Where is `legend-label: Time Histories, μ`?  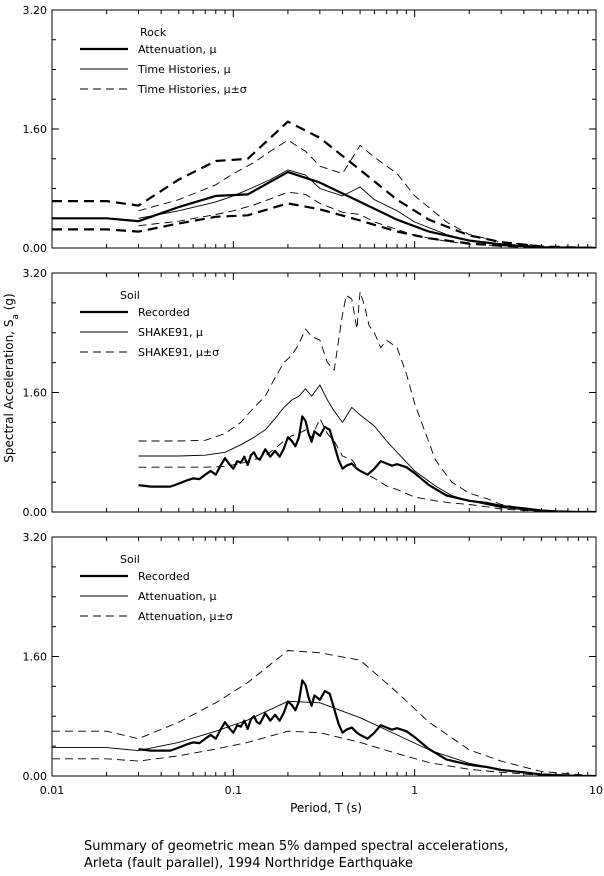 legend-label: Time Histories, μ is located at coordinates (184, 69).